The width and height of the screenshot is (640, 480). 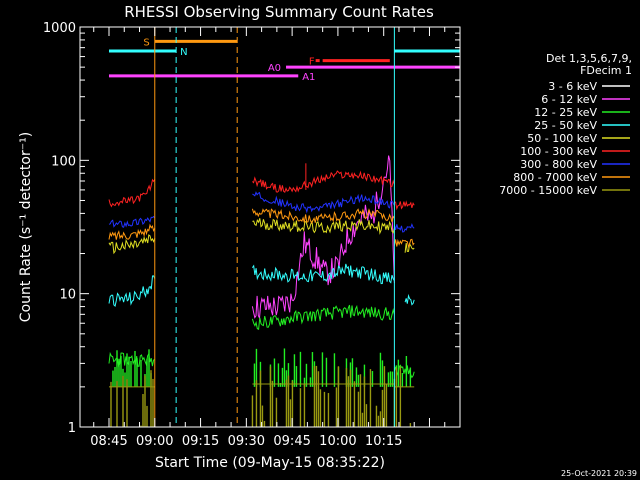 What do you see at coordinates (555, 177) in the screenshot?
I see `legend-label: 800 - 7000 keV` at bounding box center [555, 177].